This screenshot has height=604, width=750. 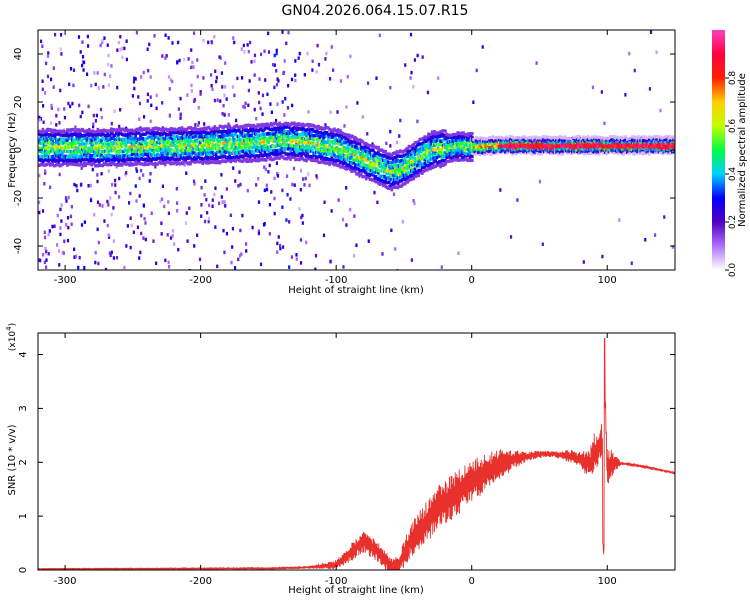 What do you see at coordinates (472, 160) in the screenshot?
I see `spectrogram-band-cell` at bounding box center [472, 160].